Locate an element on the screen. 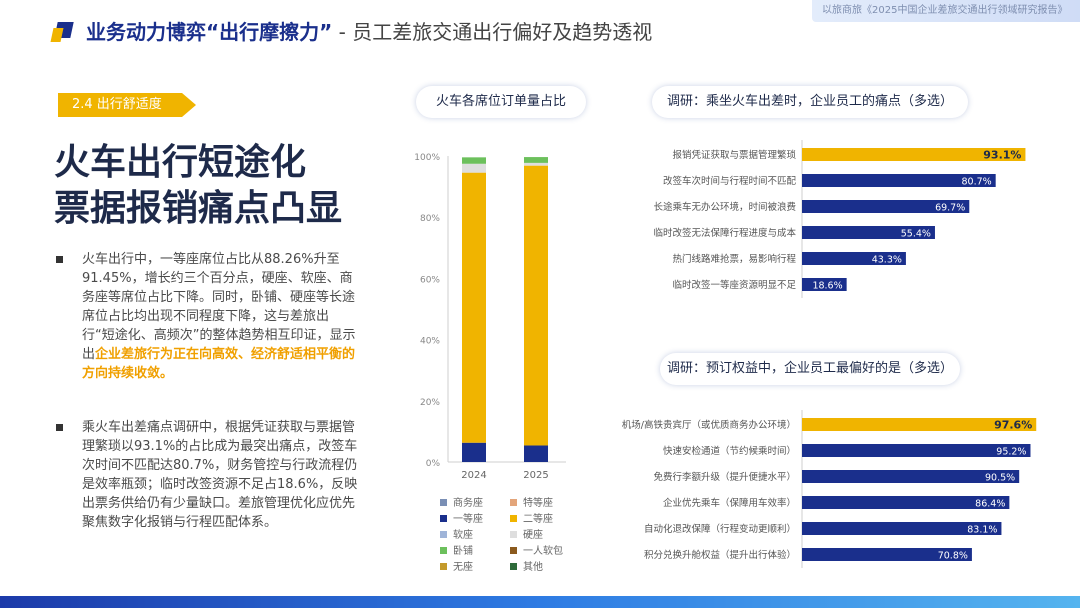 This screenshot has height=608, width=1080. headline: 火车出行短途化 票据报销痛点凸显 is located at coordinates (198, 186).